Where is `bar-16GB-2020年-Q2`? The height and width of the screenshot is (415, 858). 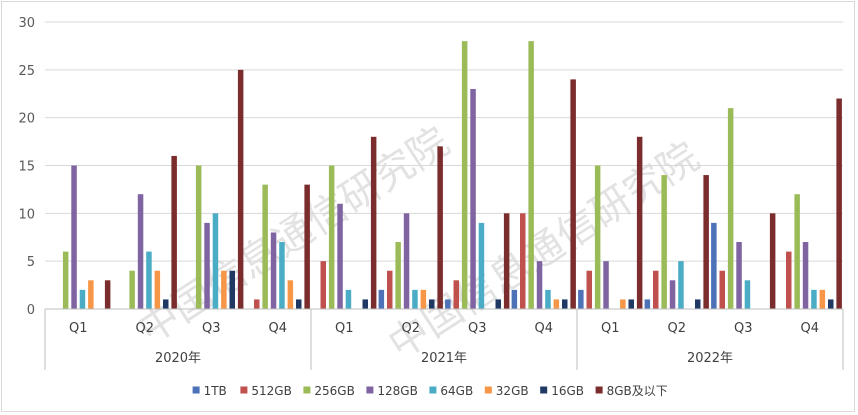 bar-16GB-2020年-Q2 is located at coordinates (166, 304).